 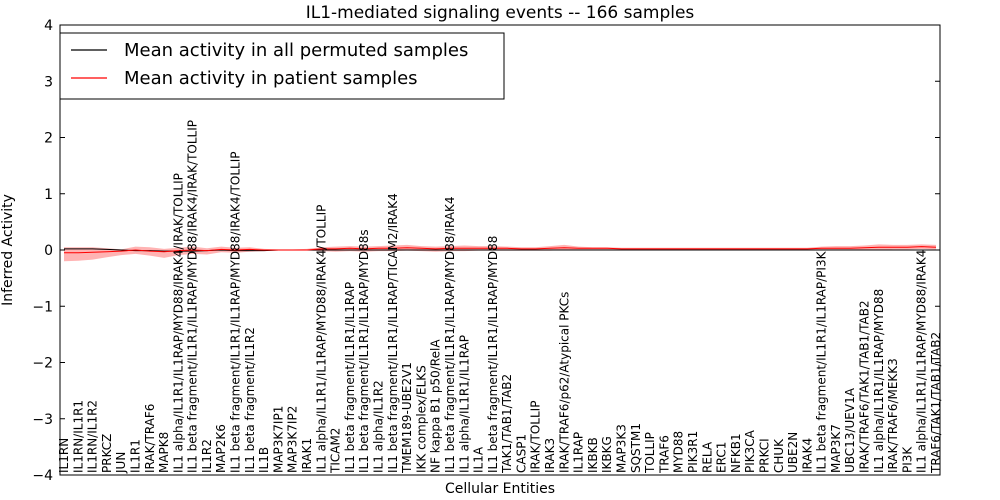 What do you see at coordinates (48, 195) in the screenshot?
I see `y-tick-label: 1` at bounding box center [48, 195].